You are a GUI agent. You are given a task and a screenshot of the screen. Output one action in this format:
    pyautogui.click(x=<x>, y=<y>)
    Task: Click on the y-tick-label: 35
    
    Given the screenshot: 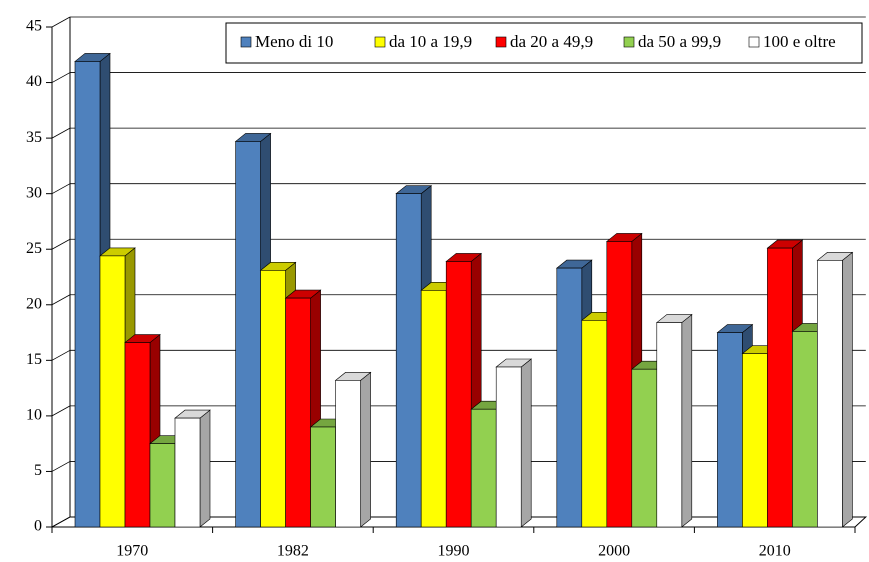 What is the action you would take?
    pyautogui.click(x=34, y=137)
    